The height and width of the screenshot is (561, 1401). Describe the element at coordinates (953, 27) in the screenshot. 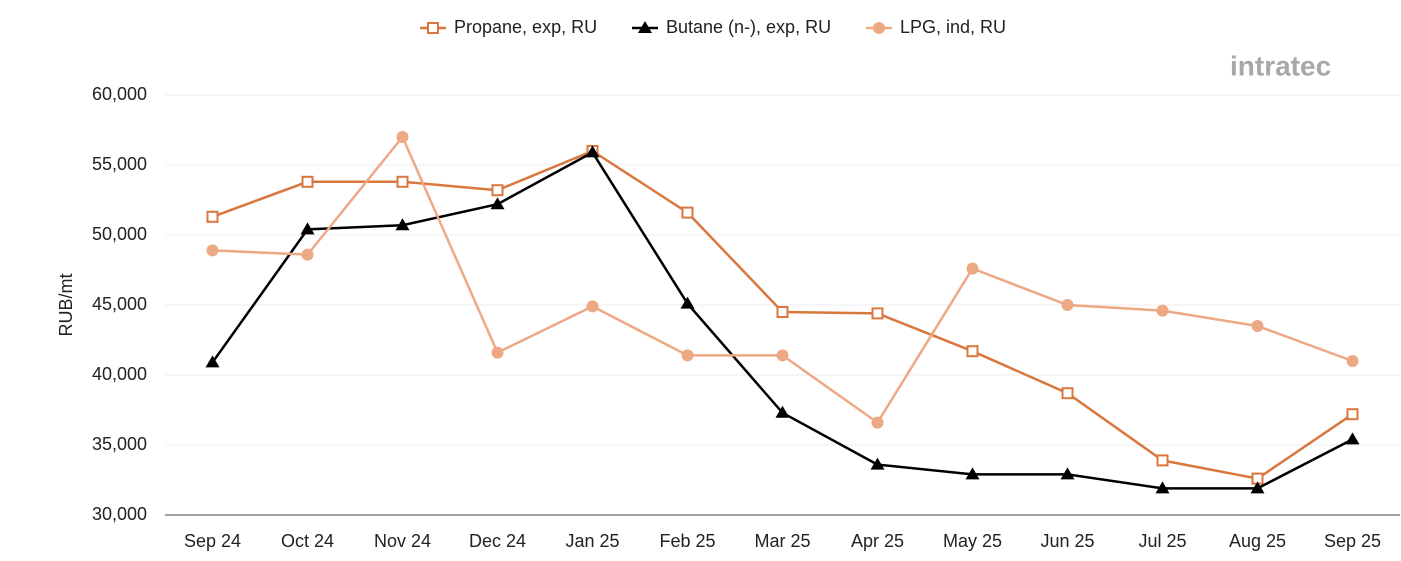

I see `legend-label: LPG, ind, RU` at that location.